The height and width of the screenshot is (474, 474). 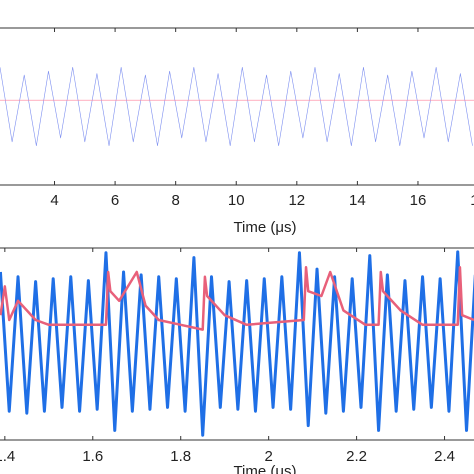 What do you see at coordinates (7, 456) in the screenshot?
I see `x-tick-label: 1.4` at bounding box center [7, 456].